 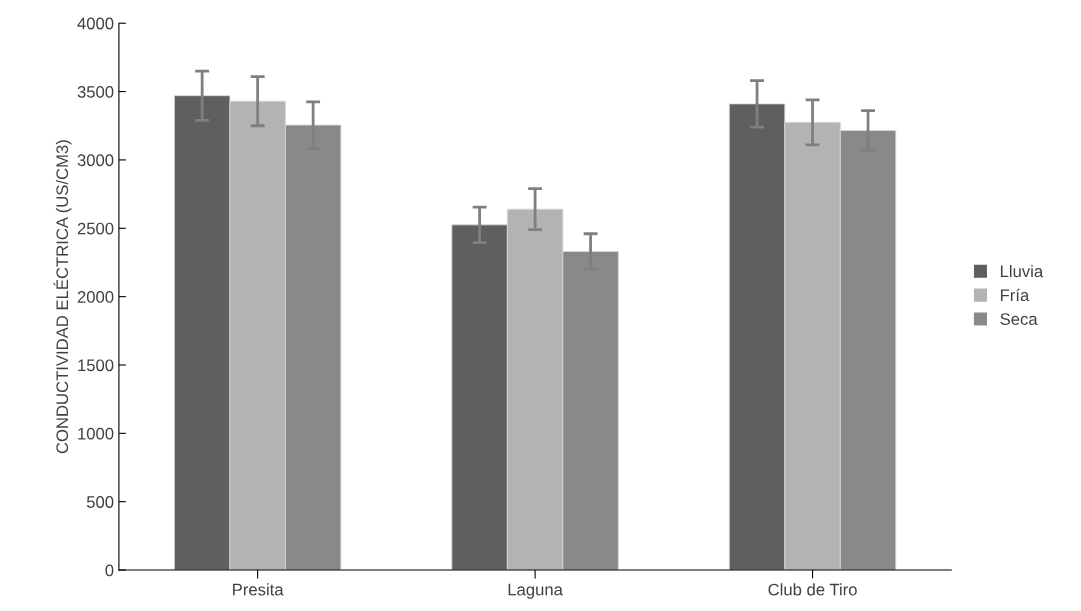 What do you see at coordinates (95, 91) in the screenshot?
I see `y-tick-label: 3500` at bounding box center [95, 91].